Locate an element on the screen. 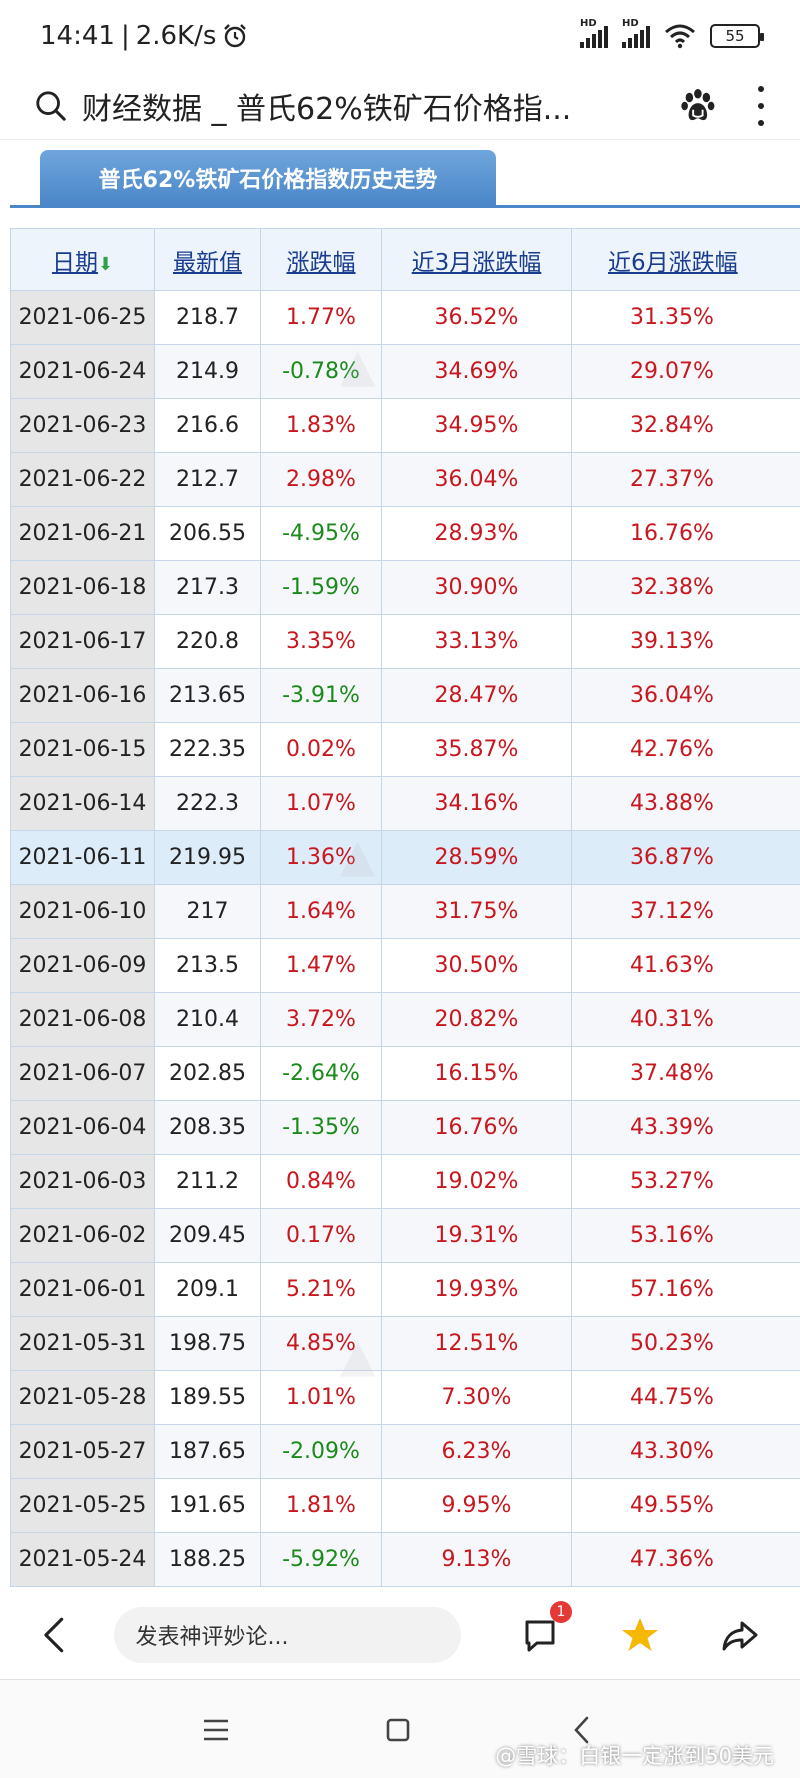 This screenshot has height=1778, width=800. status-time: 14:41 is located at coordinates (77, 36).